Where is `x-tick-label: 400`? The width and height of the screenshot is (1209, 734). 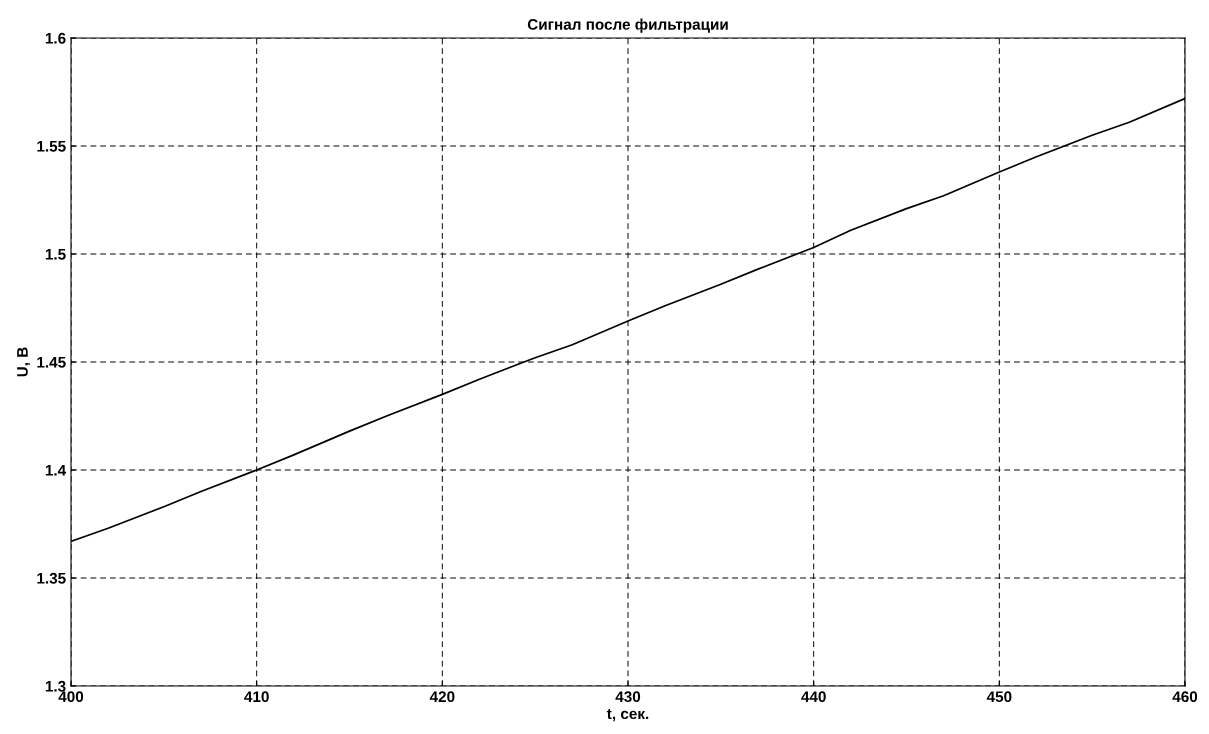 x-tick-label: 400 is located at coordinates (71, 697).